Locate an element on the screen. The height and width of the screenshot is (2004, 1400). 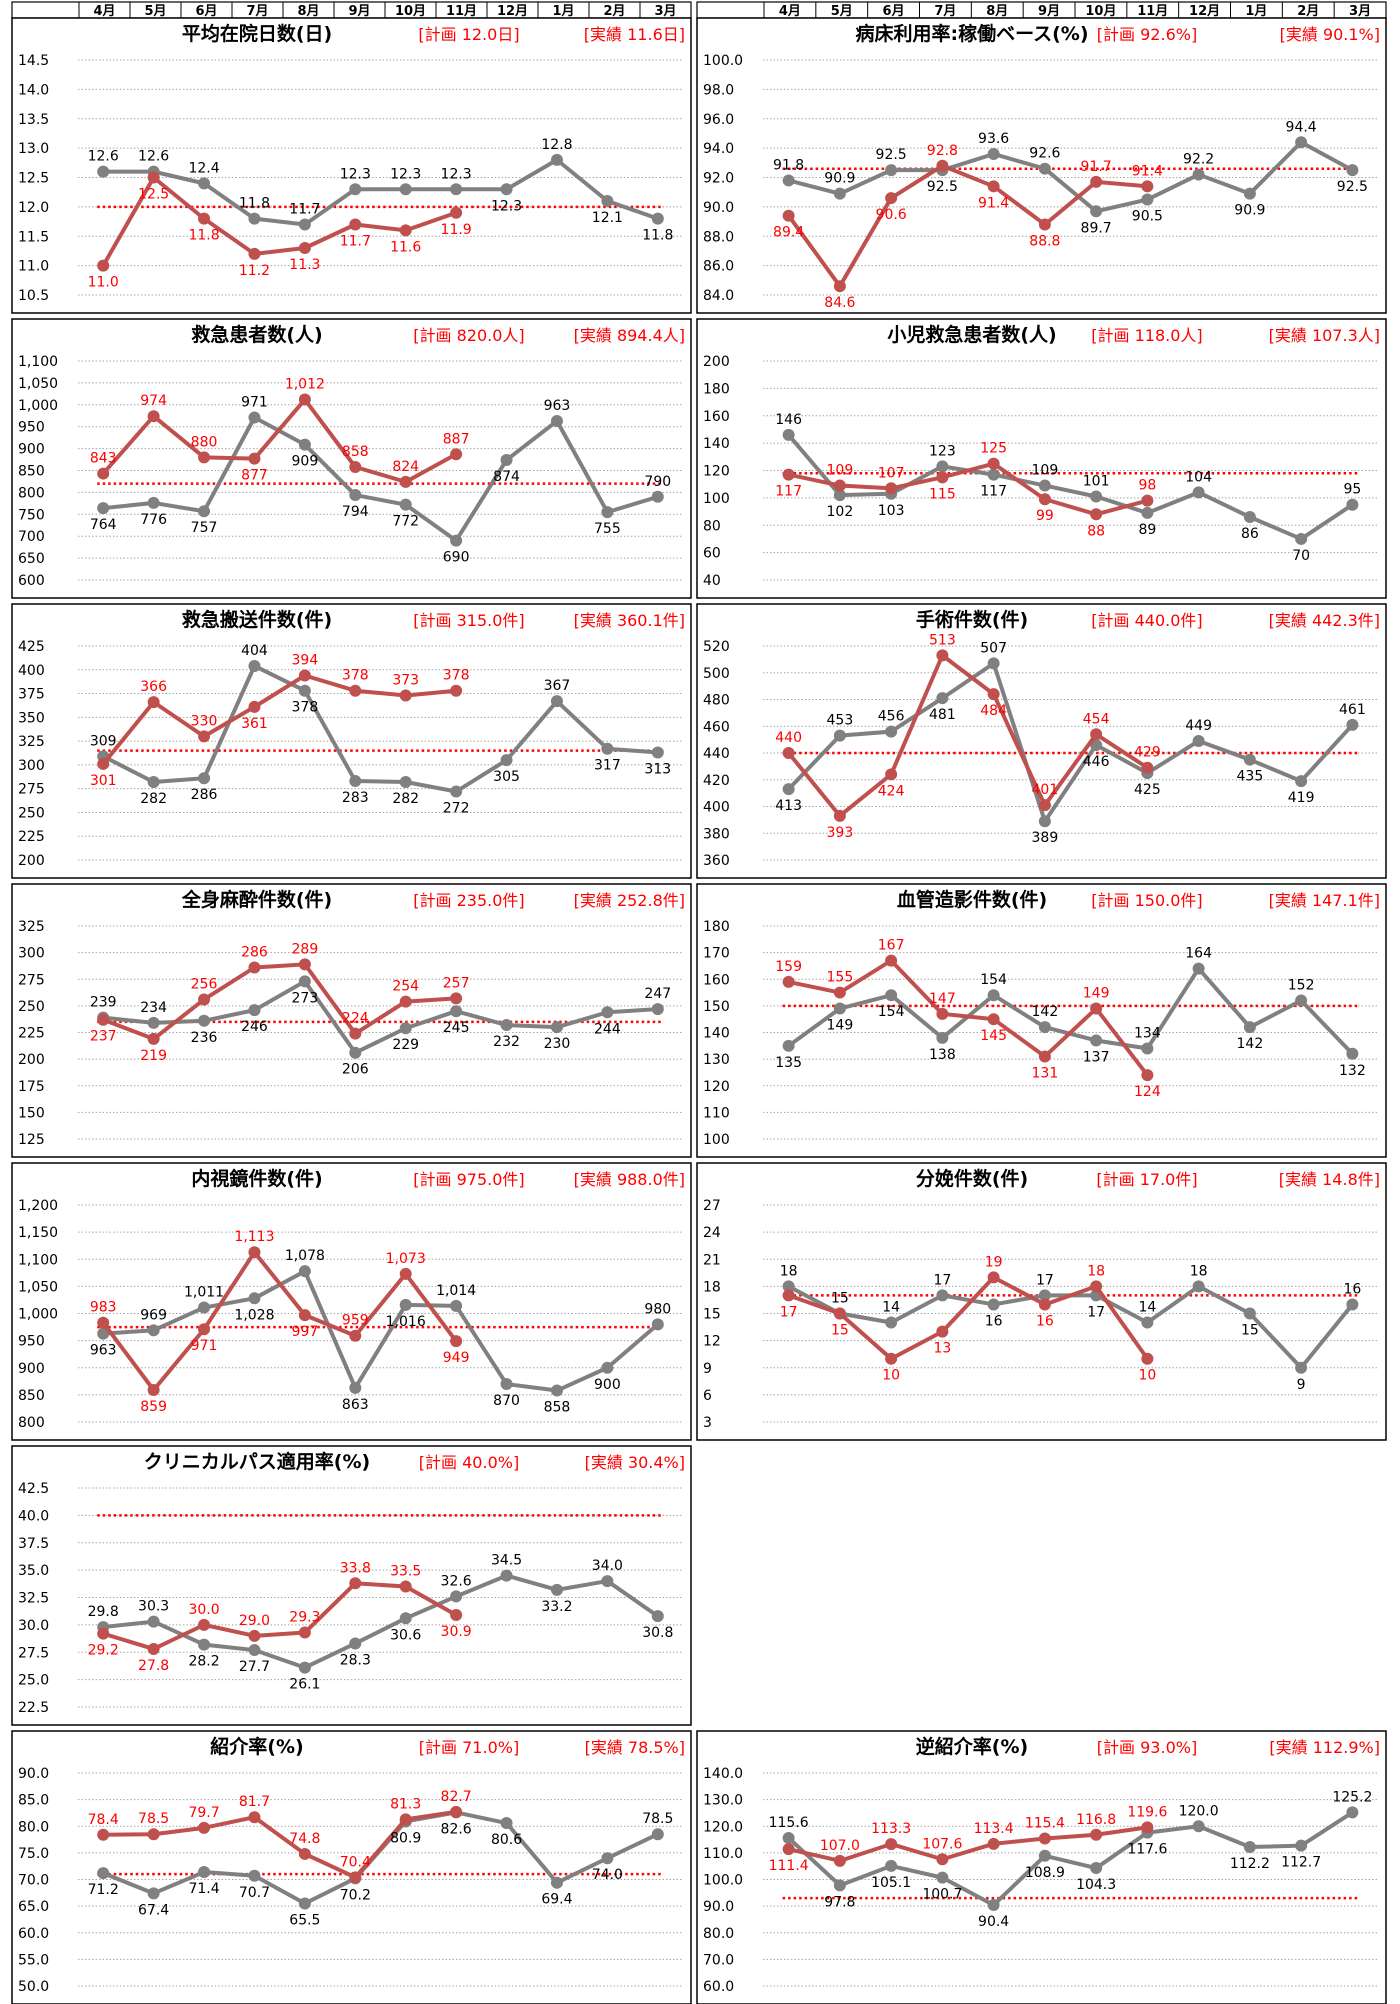
prev-data-label: 70.7 is located at coordinates (254, 1893).